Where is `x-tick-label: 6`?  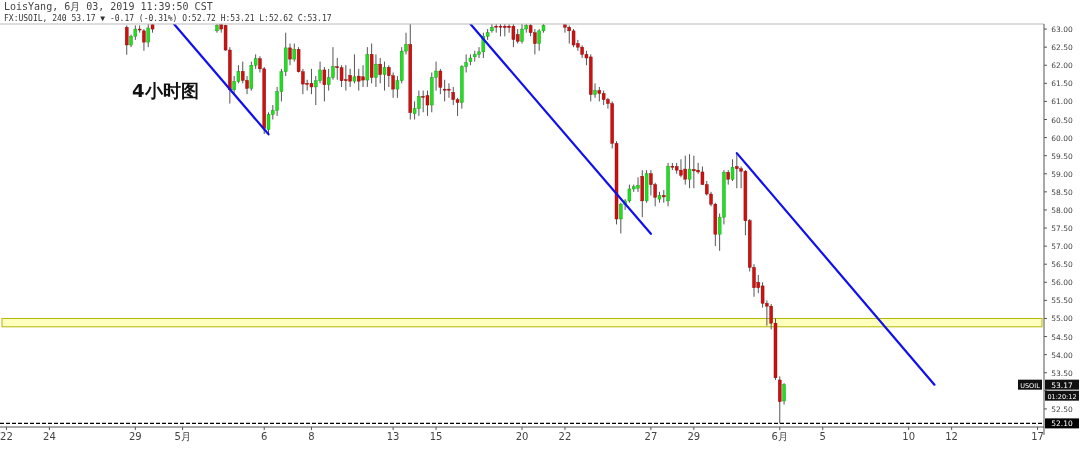
x-tick-label: 6 is located at coordinates (264, 436).